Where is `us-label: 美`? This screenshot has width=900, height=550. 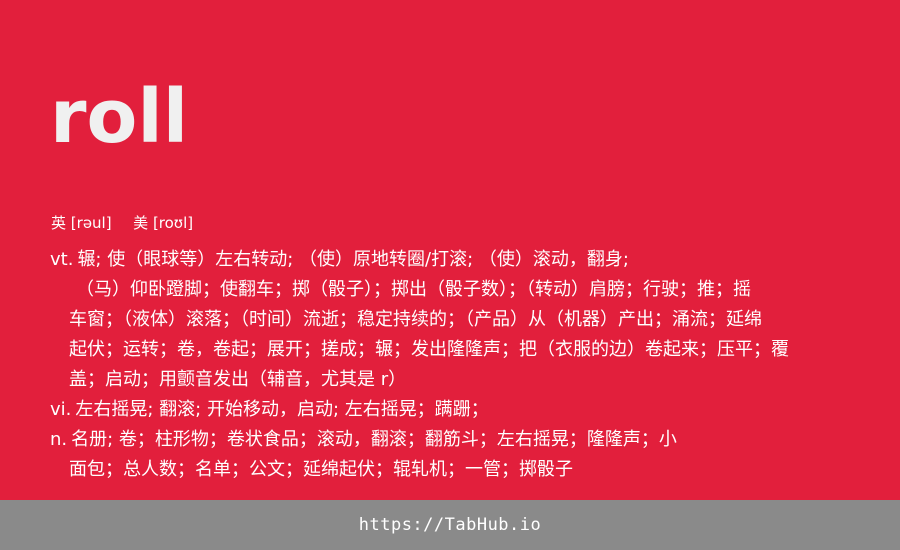 us-label: 美 is located at coordinates (141, 223).